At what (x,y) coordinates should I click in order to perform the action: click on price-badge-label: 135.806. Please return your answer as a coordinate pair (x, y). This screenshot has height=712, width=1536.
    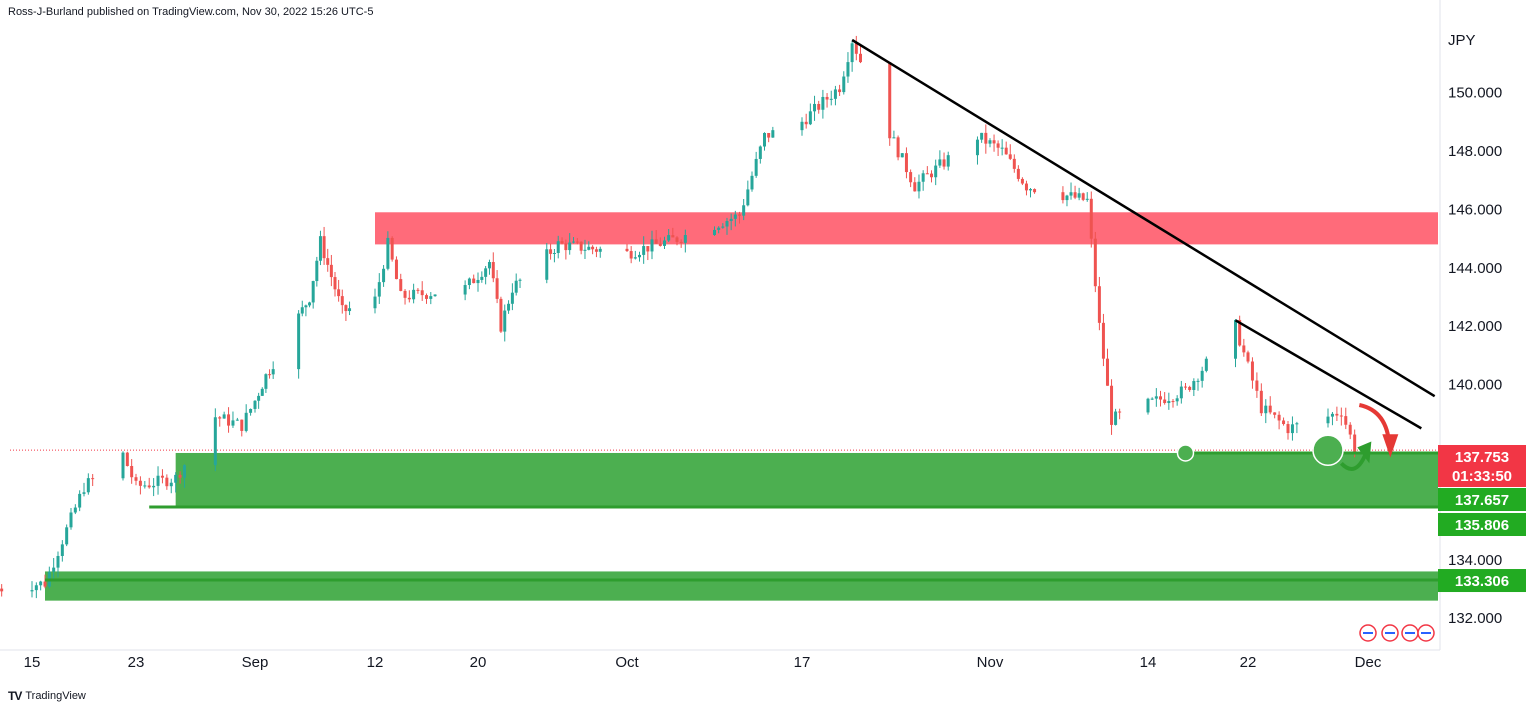
    Looking at the image, I should click on (1482, 525).